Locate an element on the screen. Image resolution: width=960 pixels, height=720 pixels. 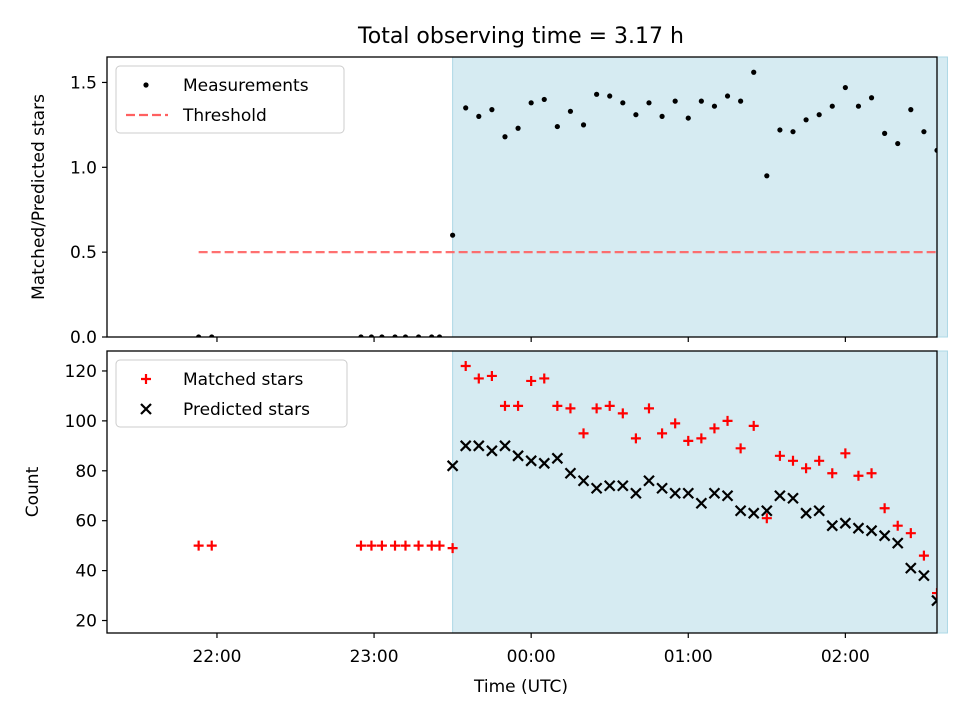
legend-label: Threshold is located at coordinates (224, 116).